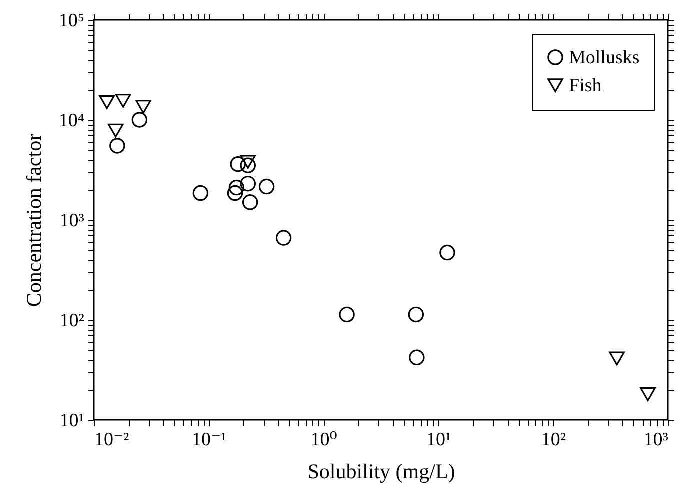 This screenshot has height=499, width=684. I want to click on y-axis-title: Concentration factor, so click(34, 221).